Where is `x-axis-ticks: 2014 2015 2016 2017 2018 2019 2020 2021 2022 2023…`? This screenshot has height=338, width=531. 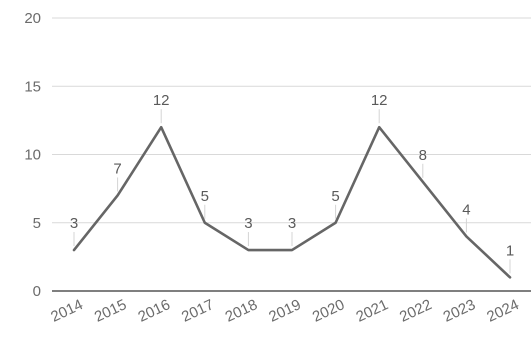
x-axis-ticks: 2014 2015 2016 2017 2018 2019 2020 2021 2022 2023… is located at coordinates (284, 311).